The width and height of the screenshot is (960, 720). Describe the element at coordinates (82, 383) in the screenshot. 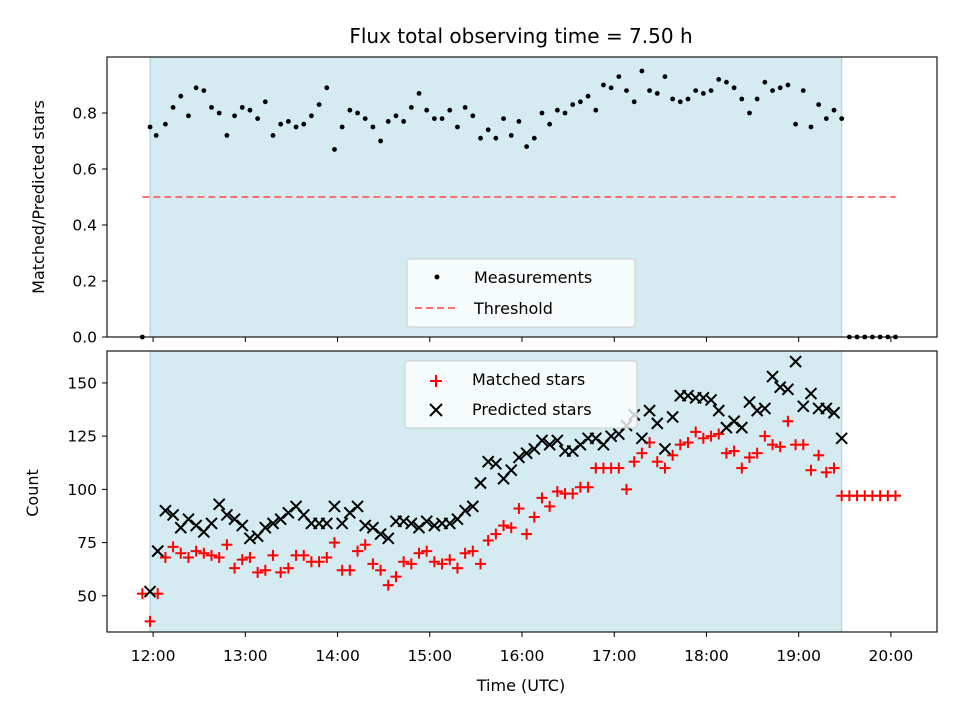

I see `bottom-y-tick-label: 150` at that location.